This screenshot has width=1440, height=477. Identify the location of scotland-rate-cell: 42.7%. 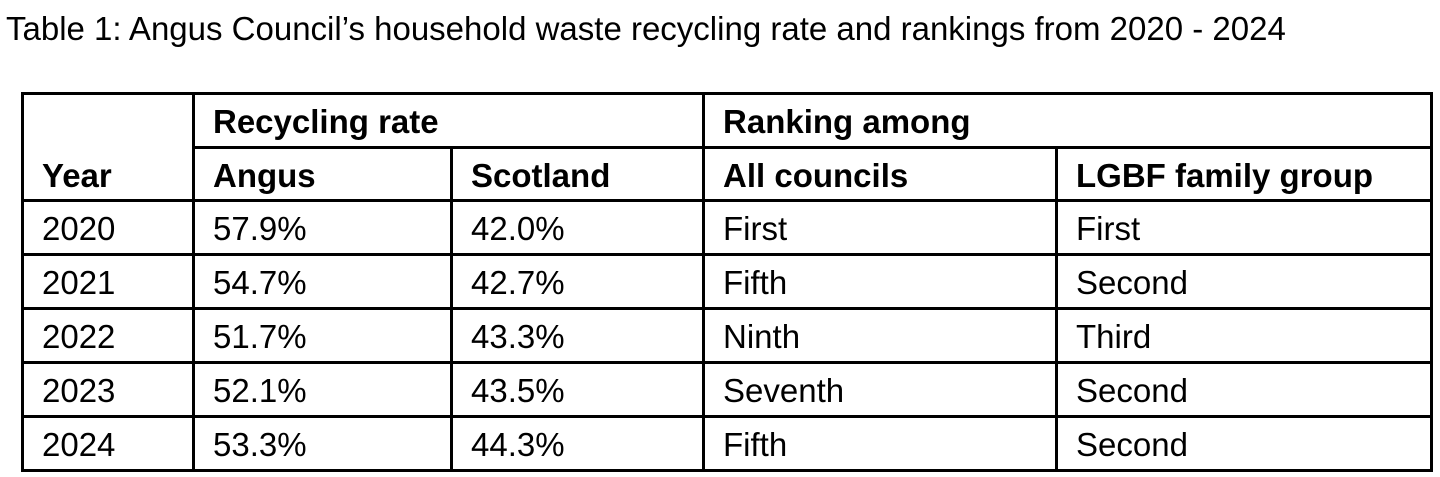
(577, 281).